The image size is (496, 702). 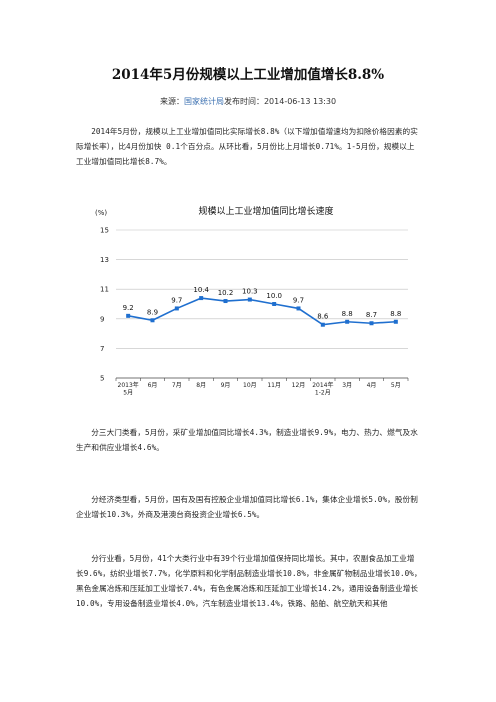 I want to click on x-tick-label: 7月, so click(x=177, y=385).